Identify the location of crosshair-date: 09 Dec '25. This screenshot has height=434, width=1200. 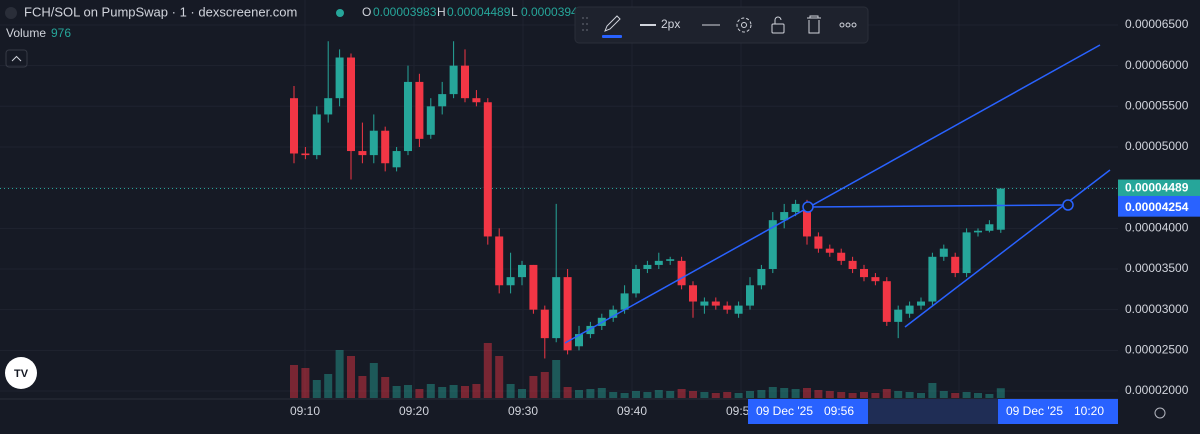
(1034, 411).